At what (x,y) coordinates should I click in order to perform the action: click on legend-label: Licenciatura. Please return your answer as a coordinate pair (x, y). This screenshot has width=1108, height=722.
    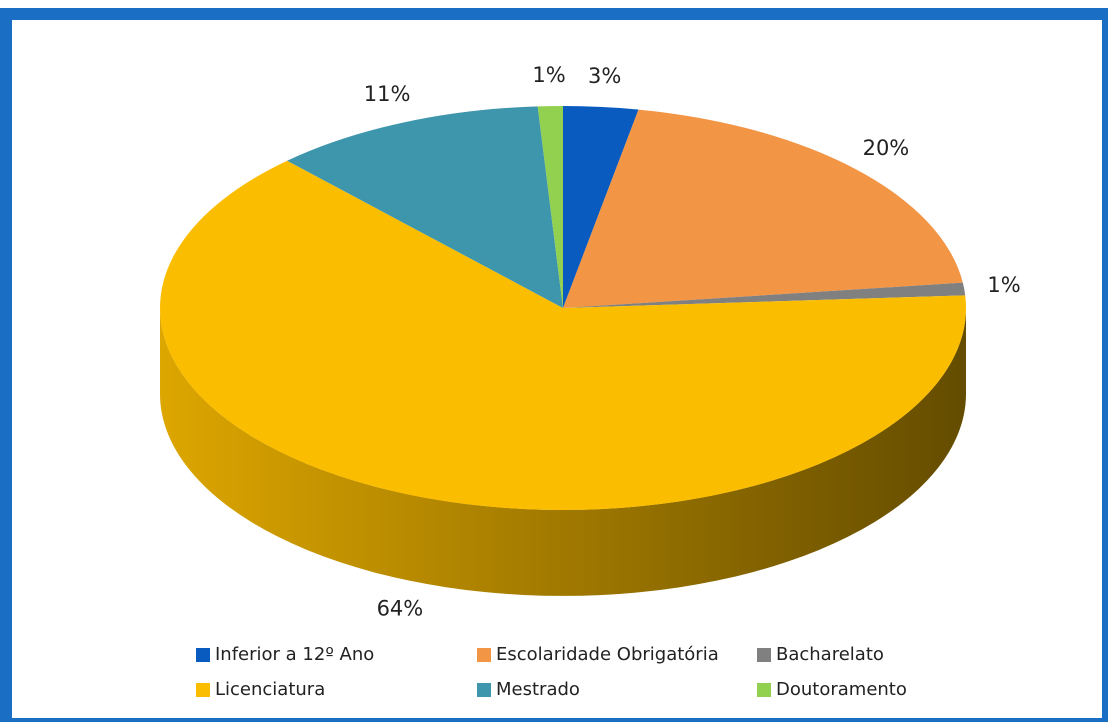
    Looking at the image, I should click on (270, 689).